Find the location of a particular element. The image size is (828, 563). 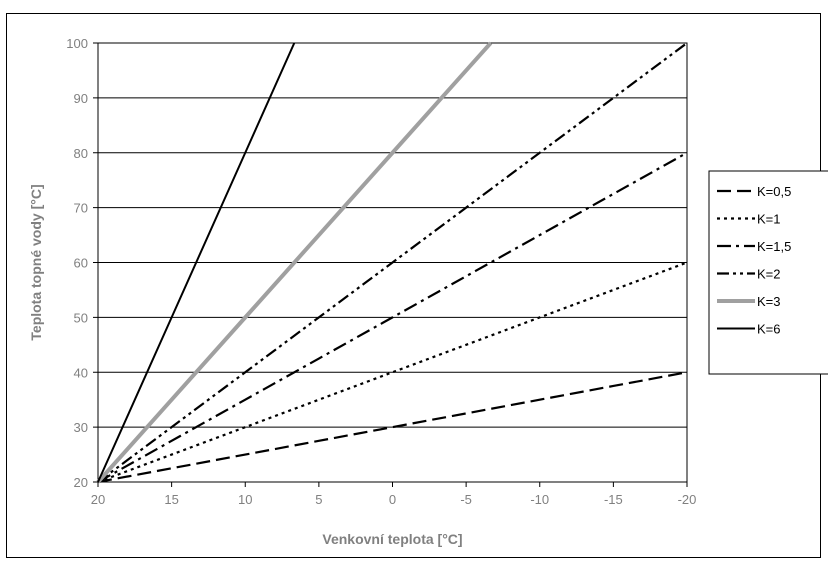

y-tick-label: 70 is located at coordinates (81, 208).